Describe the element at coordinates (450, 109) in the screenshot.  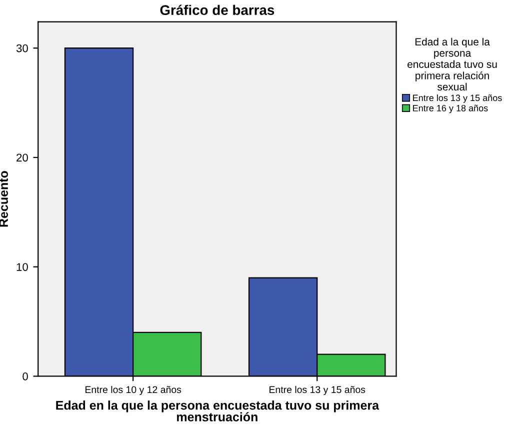
I see `legend-label: Entre 16 y 18 años` at that location.